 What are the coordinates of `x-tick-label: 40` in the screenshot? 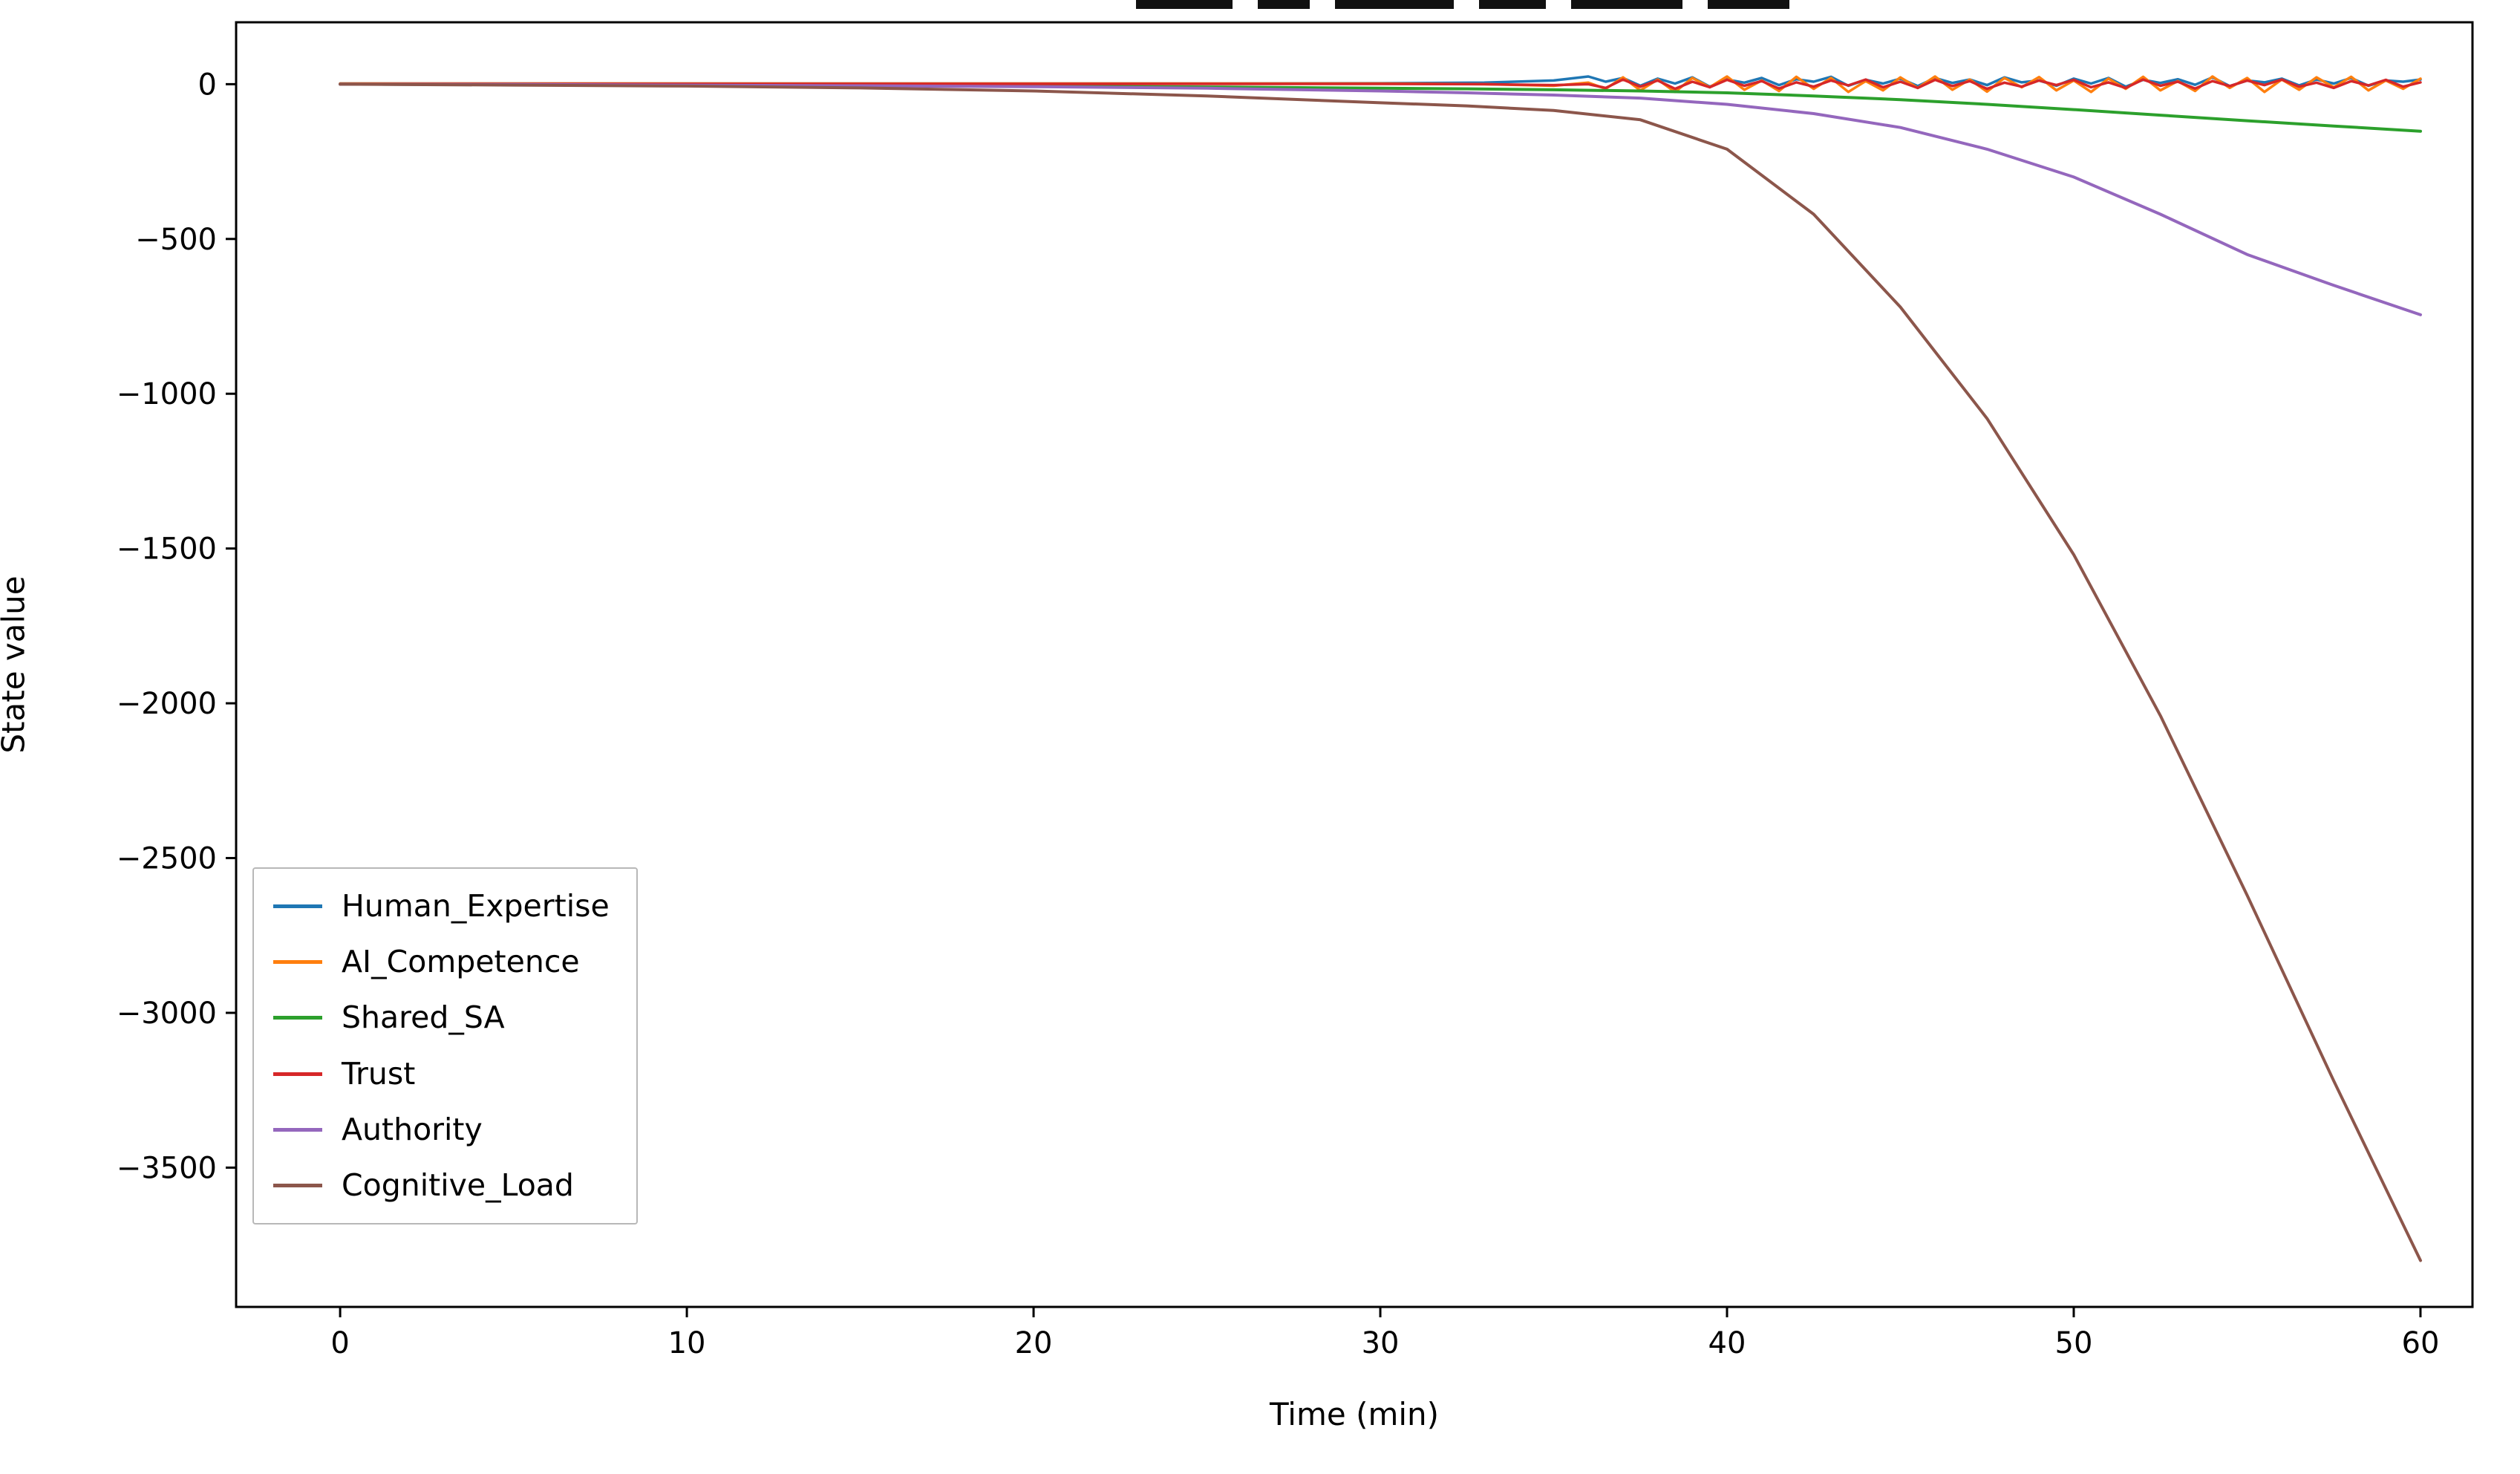 It's located at (1727, 1343).